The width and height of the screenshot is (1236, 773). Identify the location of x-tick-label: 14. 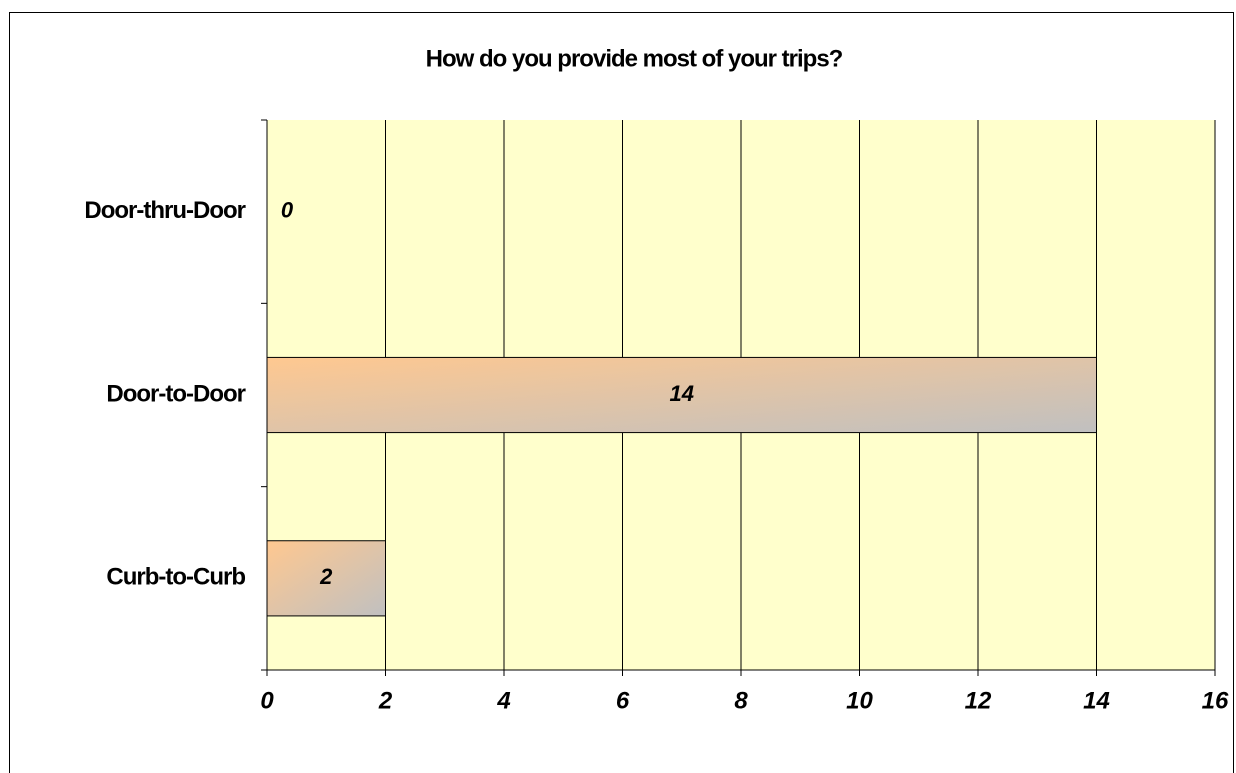
(1096, 700).